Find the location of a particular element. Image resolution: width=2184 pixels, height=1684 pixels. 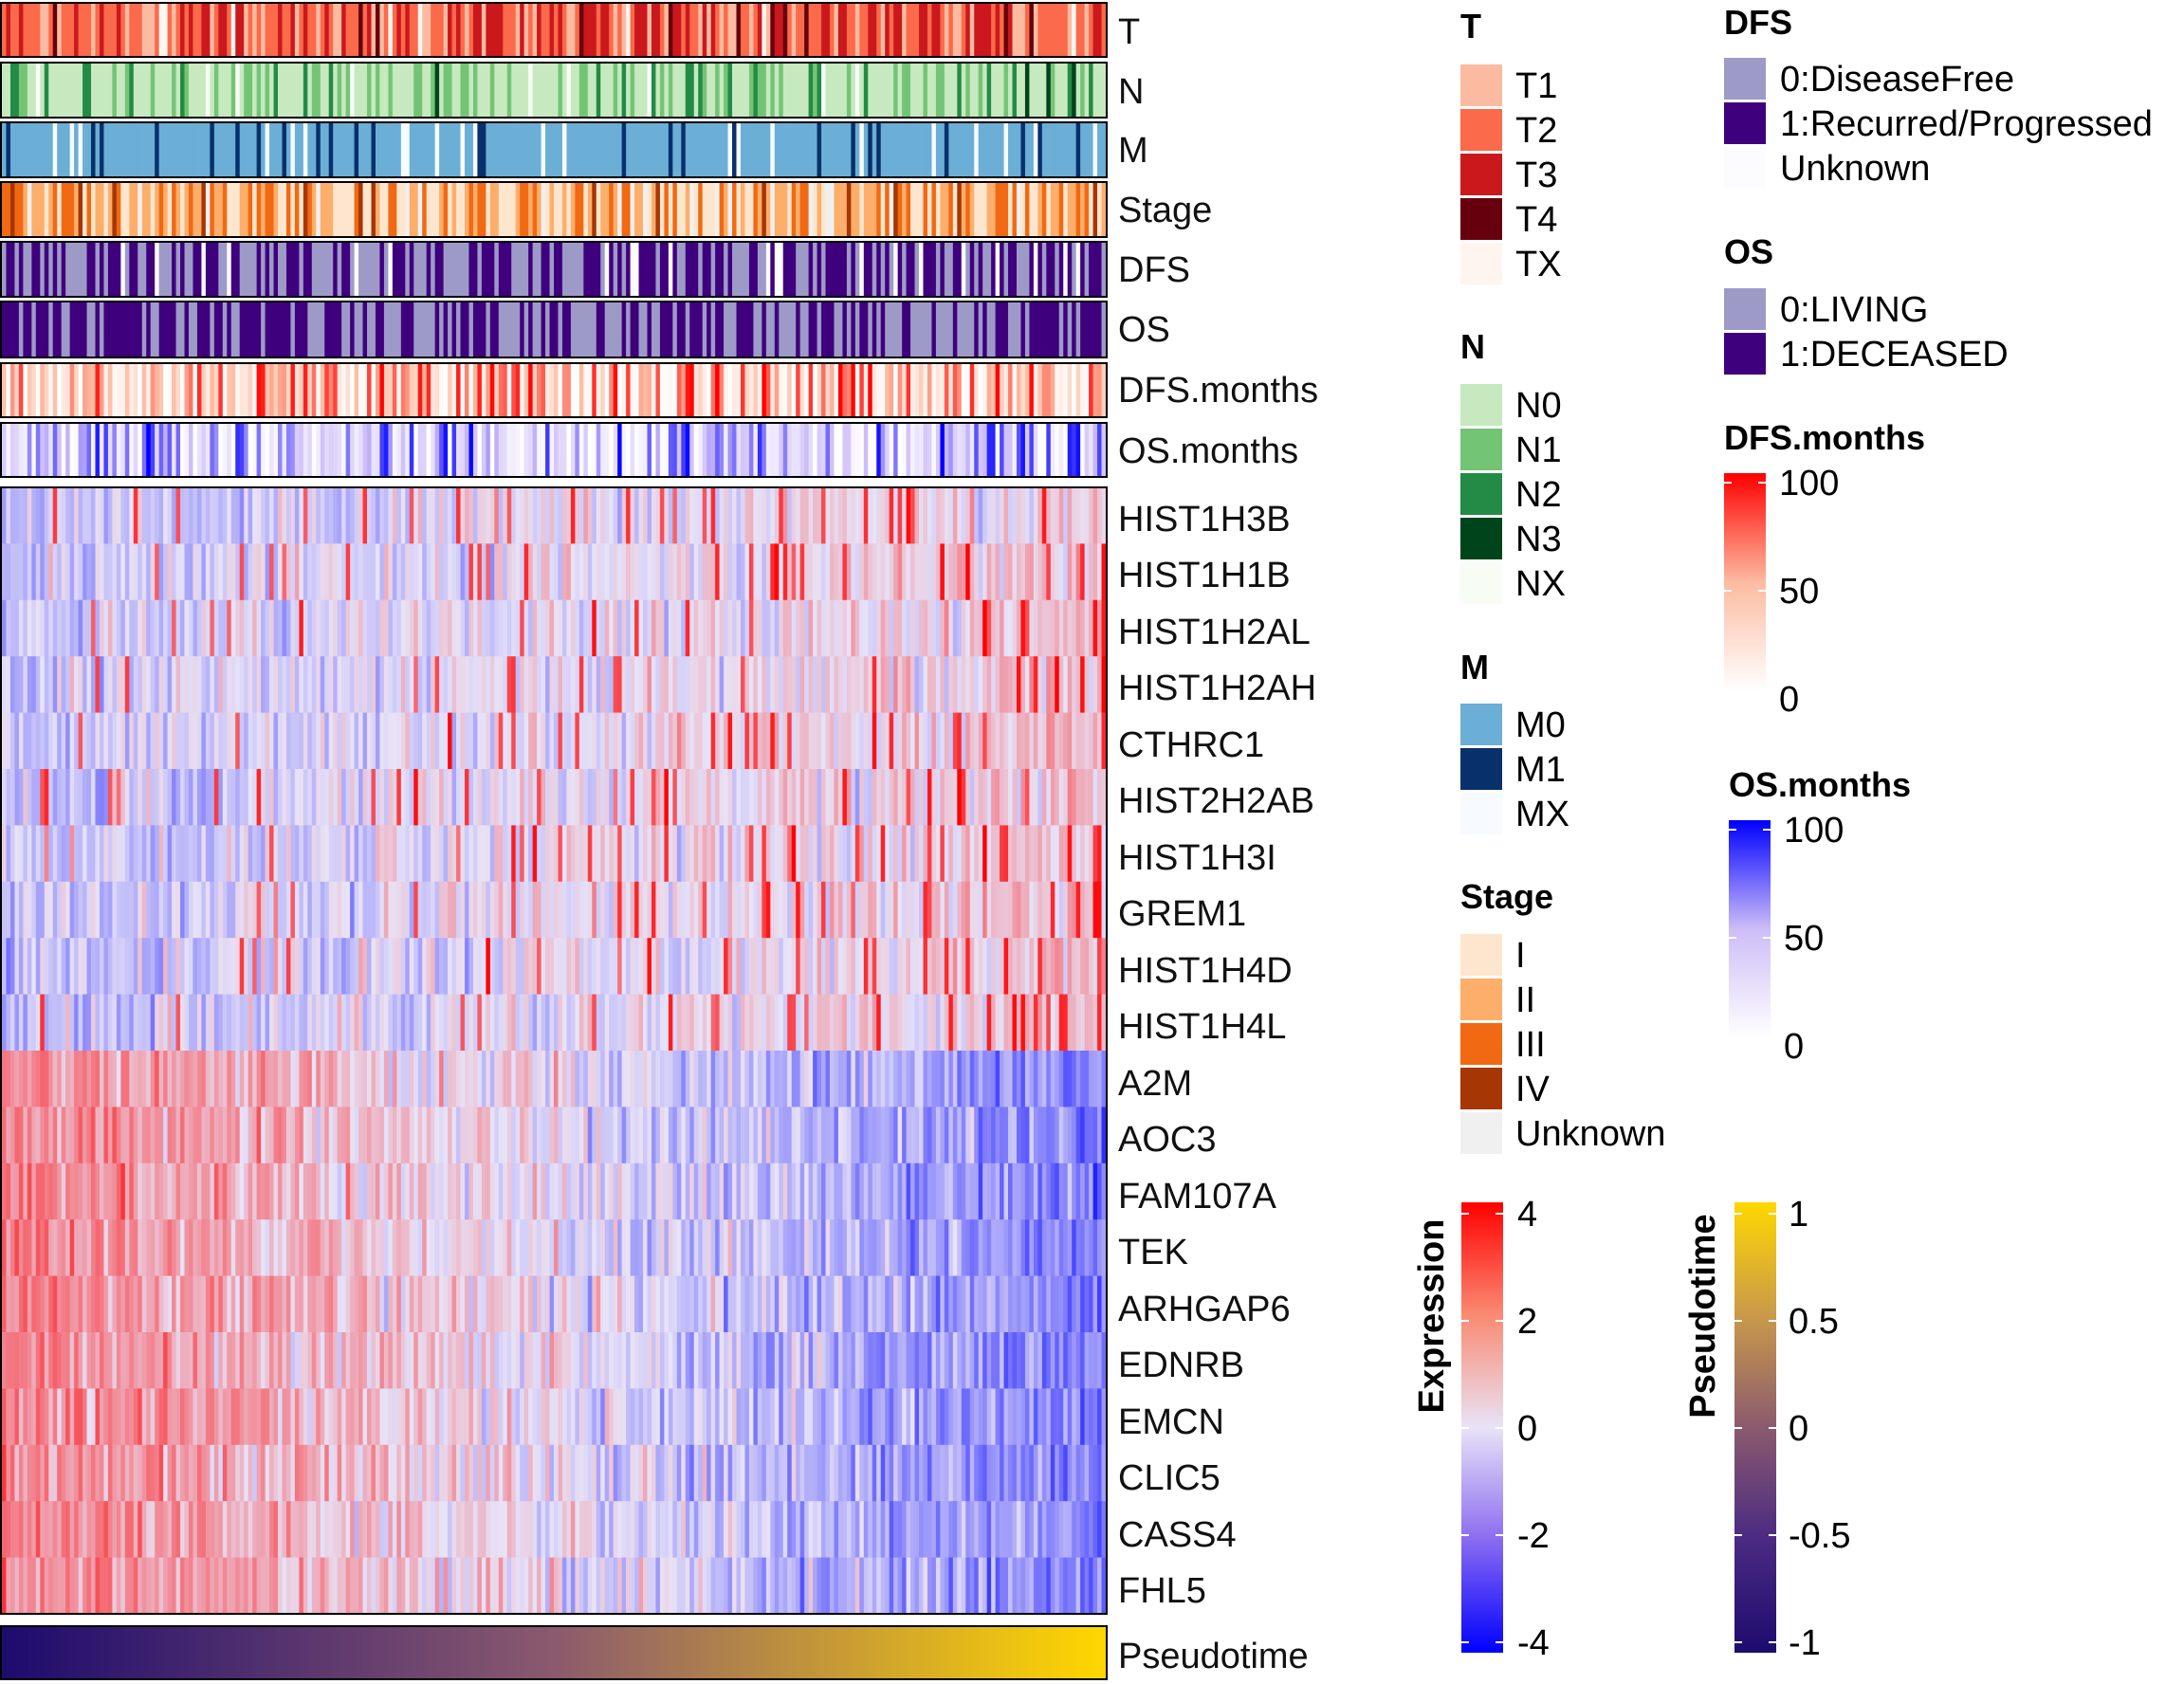

track-border is located at coordinates (554, 450).